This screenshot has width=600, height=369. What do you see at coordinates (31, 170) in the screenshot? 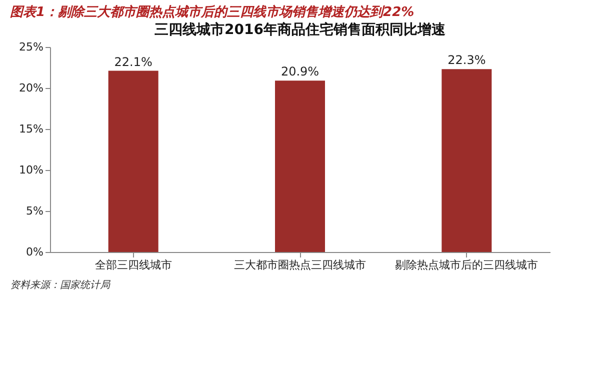
I see `y-tick-label: 10%` at bounding box center [31, 170].